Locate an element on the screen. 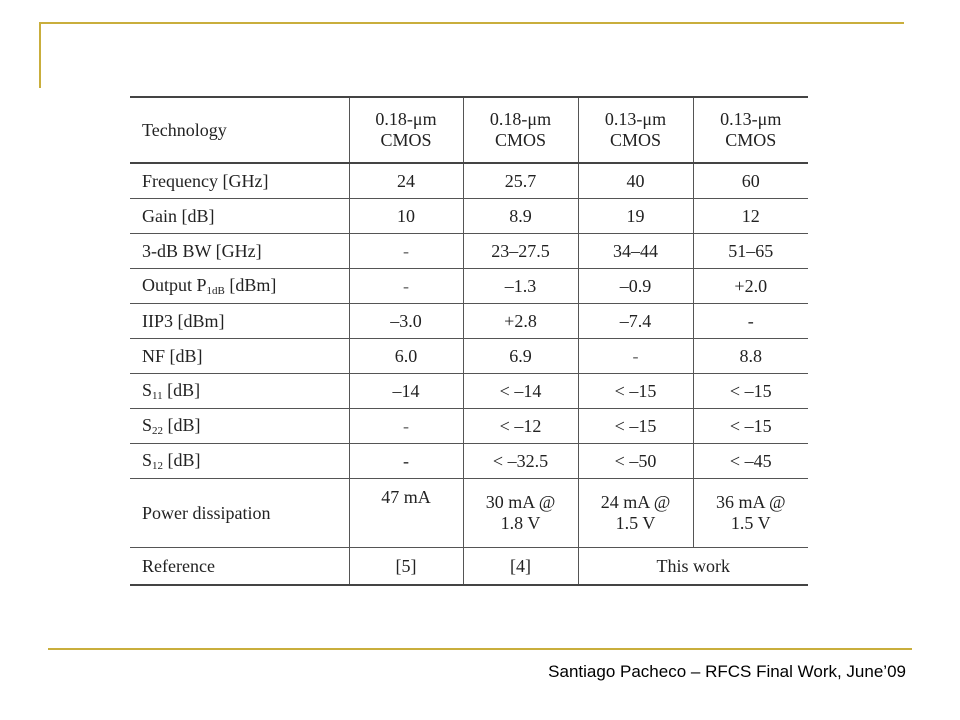 This screenshot has height=720, width=960. table-row: S22 [dB] - < –12 < –15 < –15 is located at coordinates (469, 426).